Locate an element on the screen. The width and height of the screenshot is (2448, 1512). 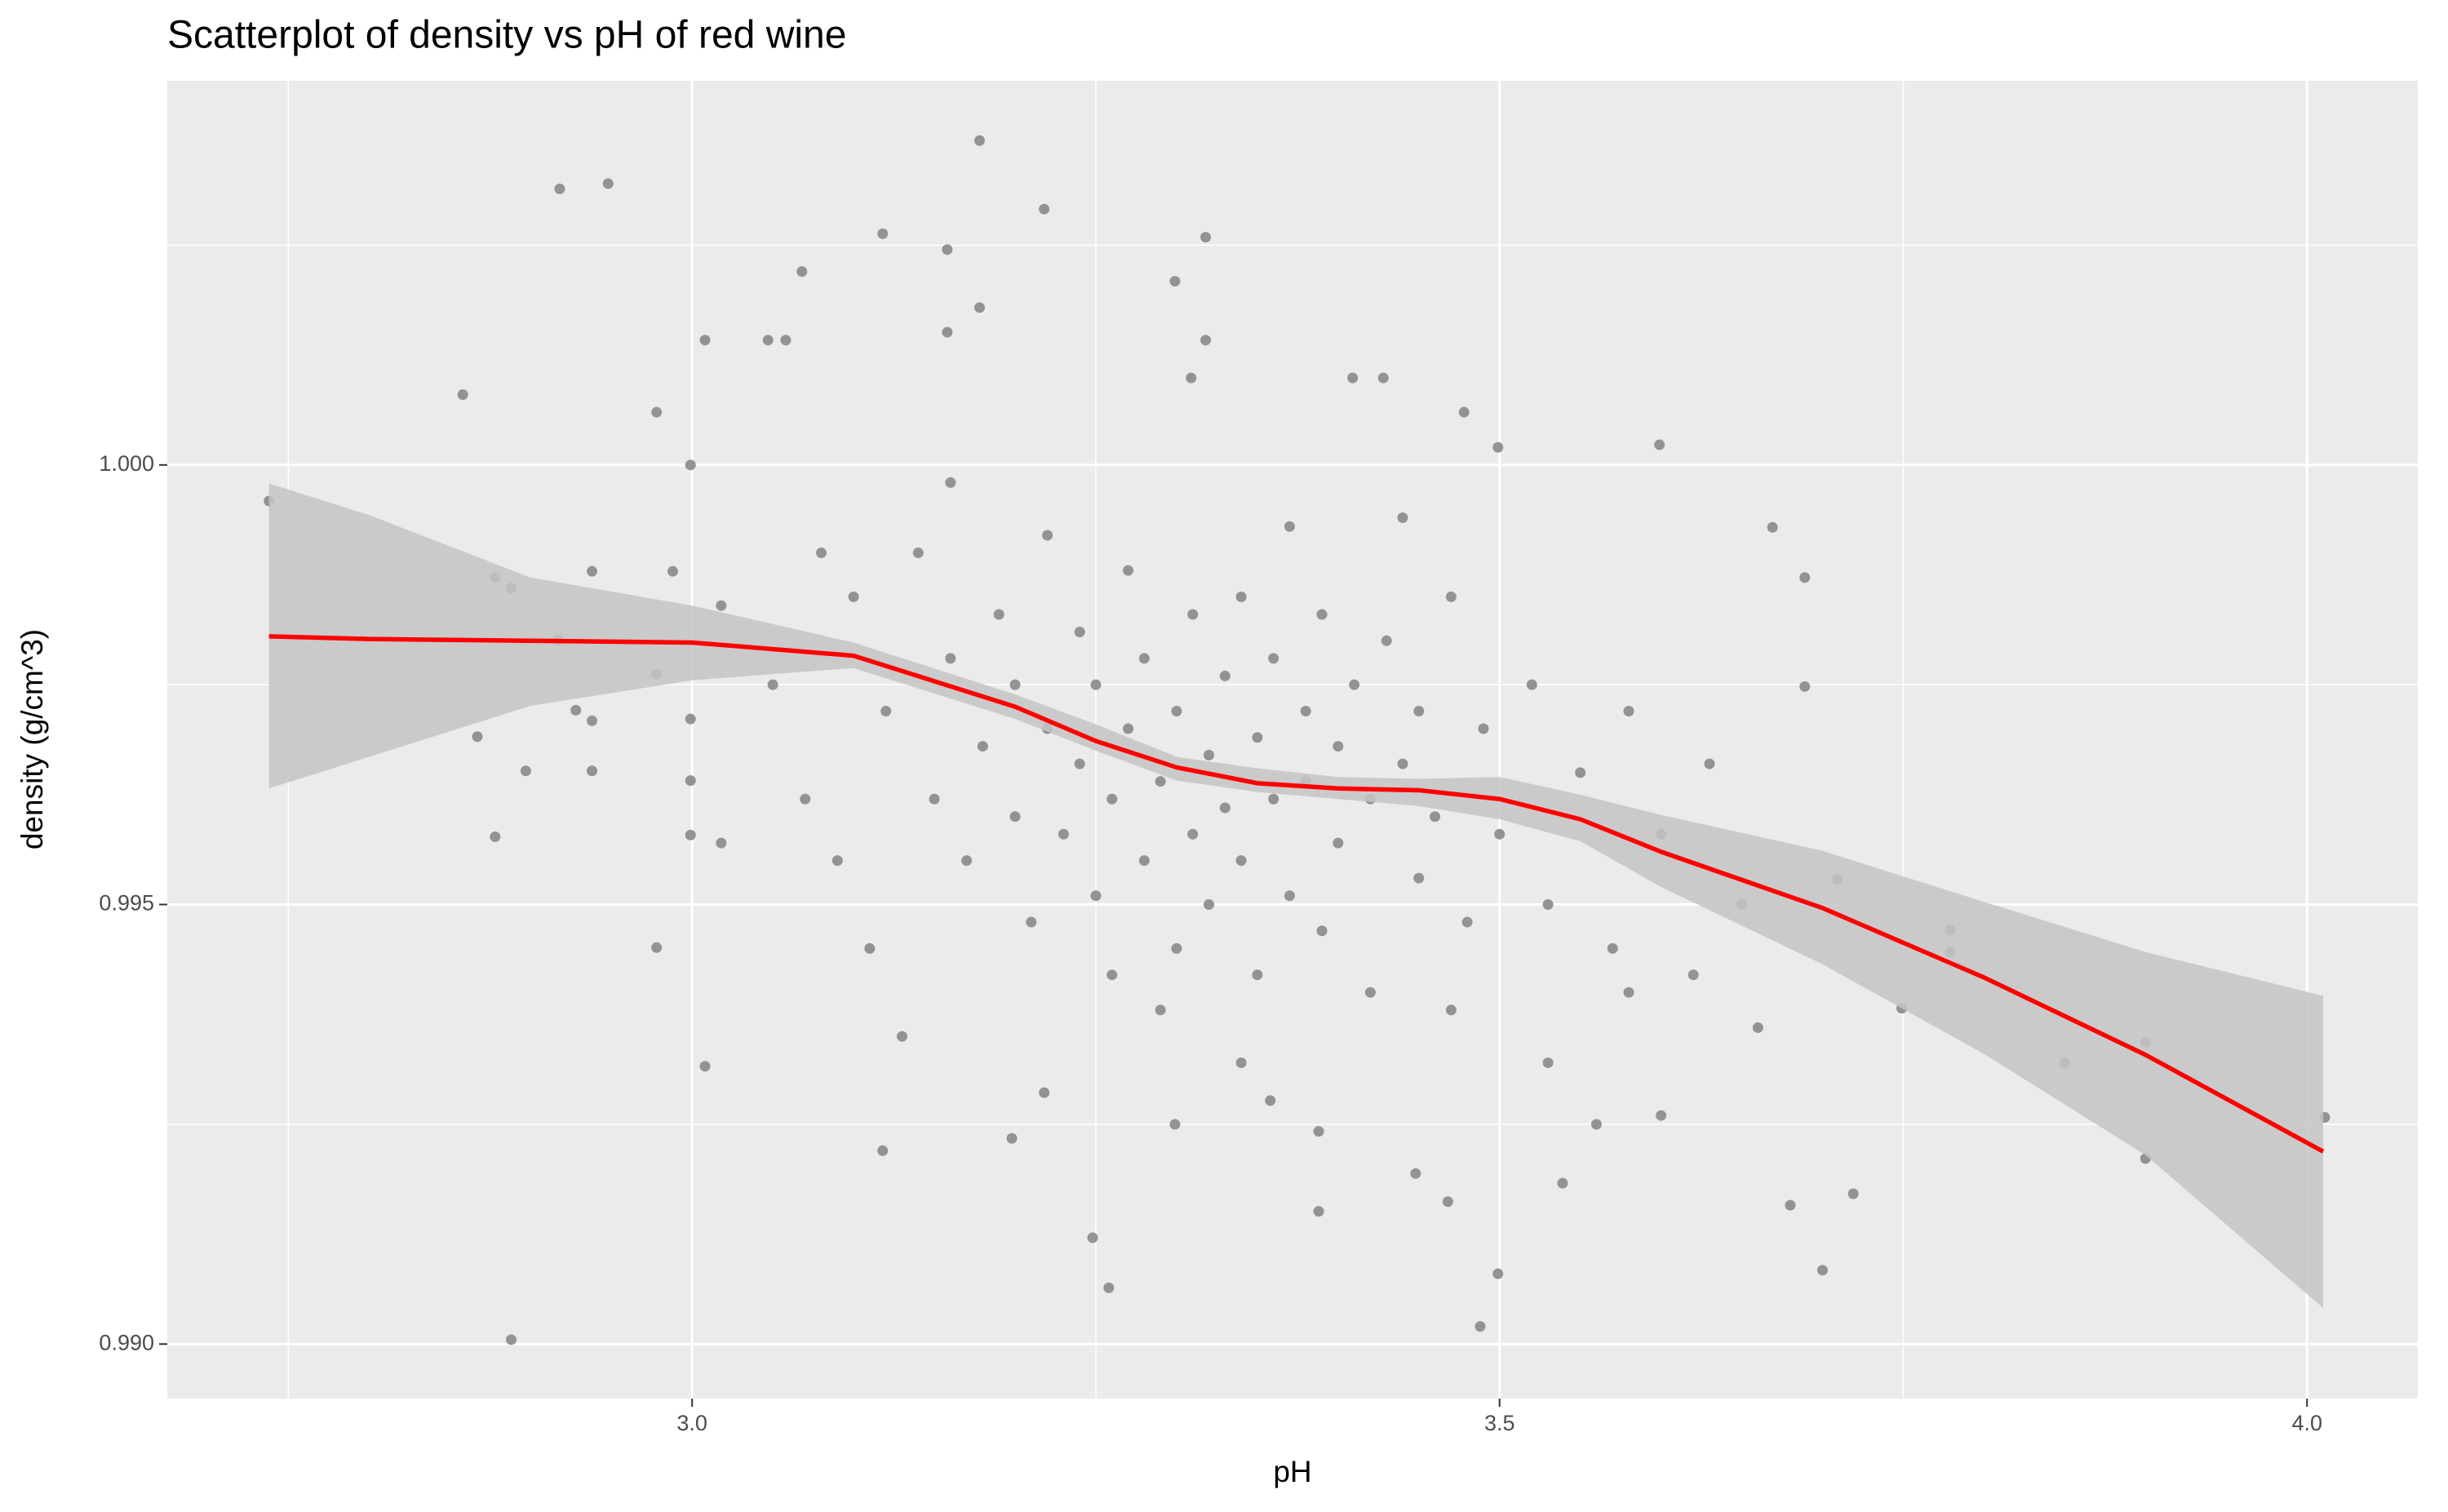
y-axis-title: density (g/cm^3) is located at coordinates (32, 739).